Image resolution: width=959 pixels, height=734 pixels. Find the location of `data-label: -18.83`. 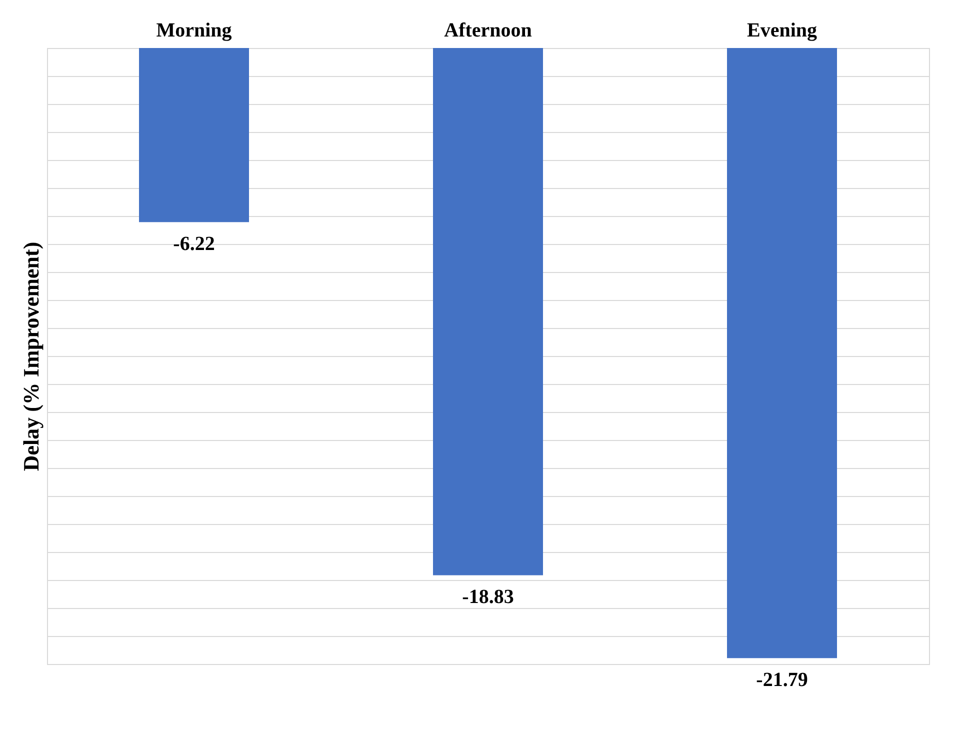

data-label: -18.83 is located at coordinates (488, 597).